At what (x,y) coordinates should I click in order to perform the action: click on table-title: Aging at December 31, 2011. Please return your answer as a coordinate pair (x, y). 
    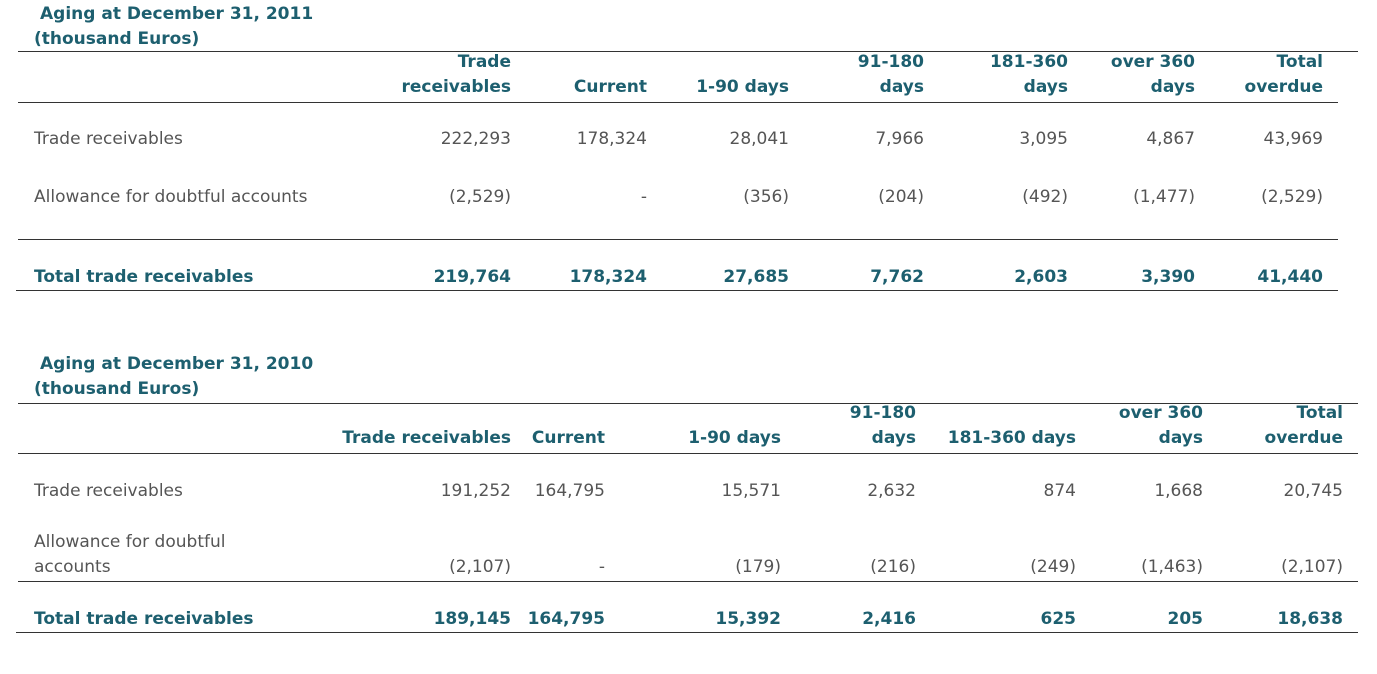
    Looking at the image, I should click on (177, 14).